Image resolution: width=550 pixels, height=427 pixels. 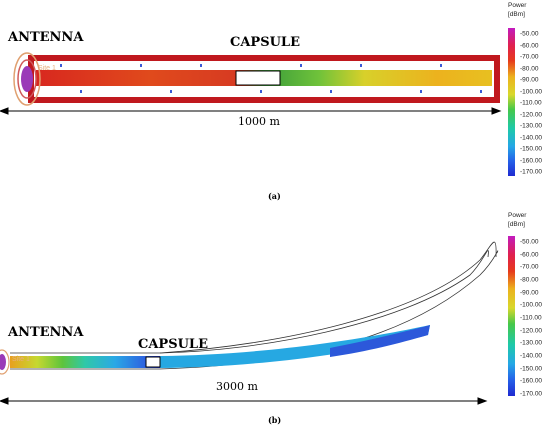 What do you see at coordinates (274, 196) in the screenshot?
I see `caption-a: (a)` at bounding box center [274, 196].